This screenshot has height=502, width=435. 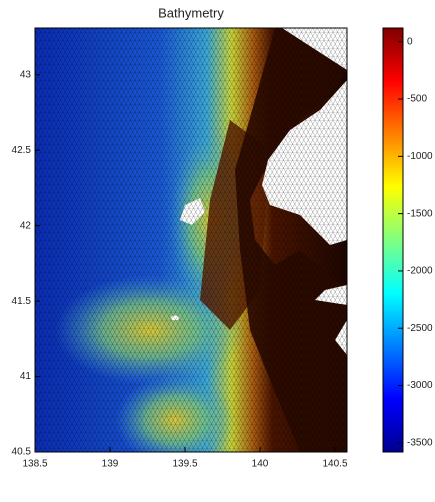 What do you see at coordinates (26, 74) in the screenshot?
I see `y-tick-label: 43` at bounding box center [26, 74].